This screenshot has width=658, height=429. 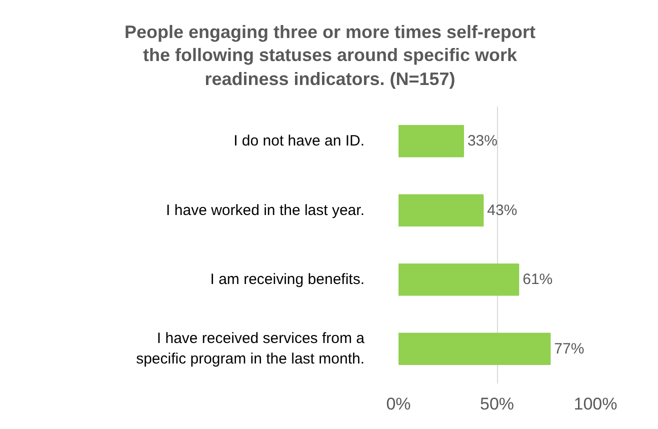 I want to click on chart-title: People engaging three or more times self-report the following statuses around specific work readiness indicators. (N=157), so click(x=330, y=56).